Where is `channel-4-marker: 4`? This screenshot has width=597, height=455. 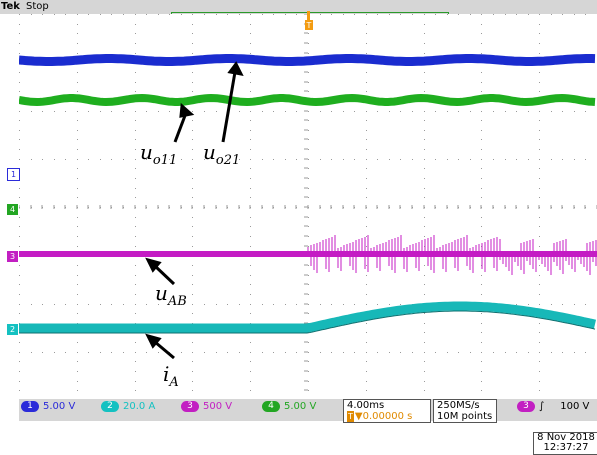 channel-4-marker: 4 is located at coordinates (12, 209).